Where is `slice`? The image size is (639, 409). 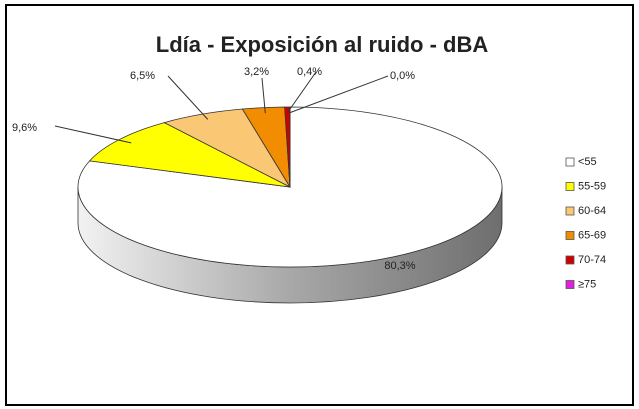 slice is located at coordinates (189, 155).